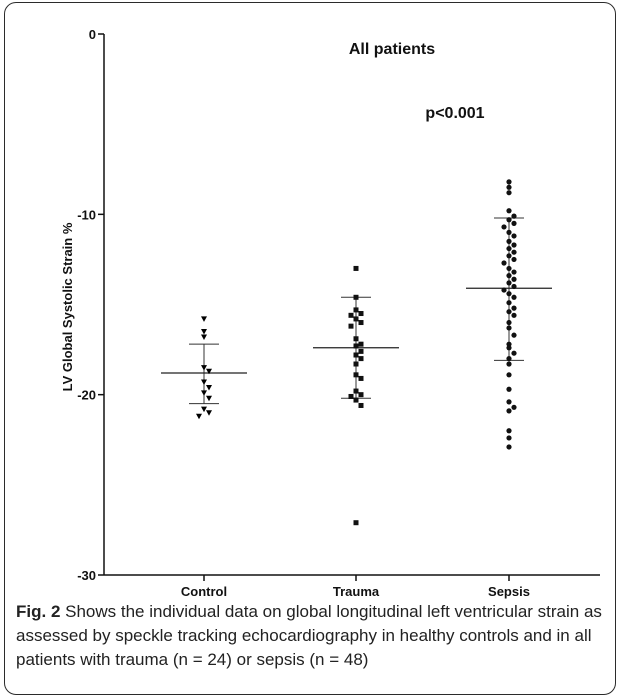  What do you see at coordinates (392, 49) in the screenshot?
I see `chart-title: All patients` at bounding box center [392, 49].